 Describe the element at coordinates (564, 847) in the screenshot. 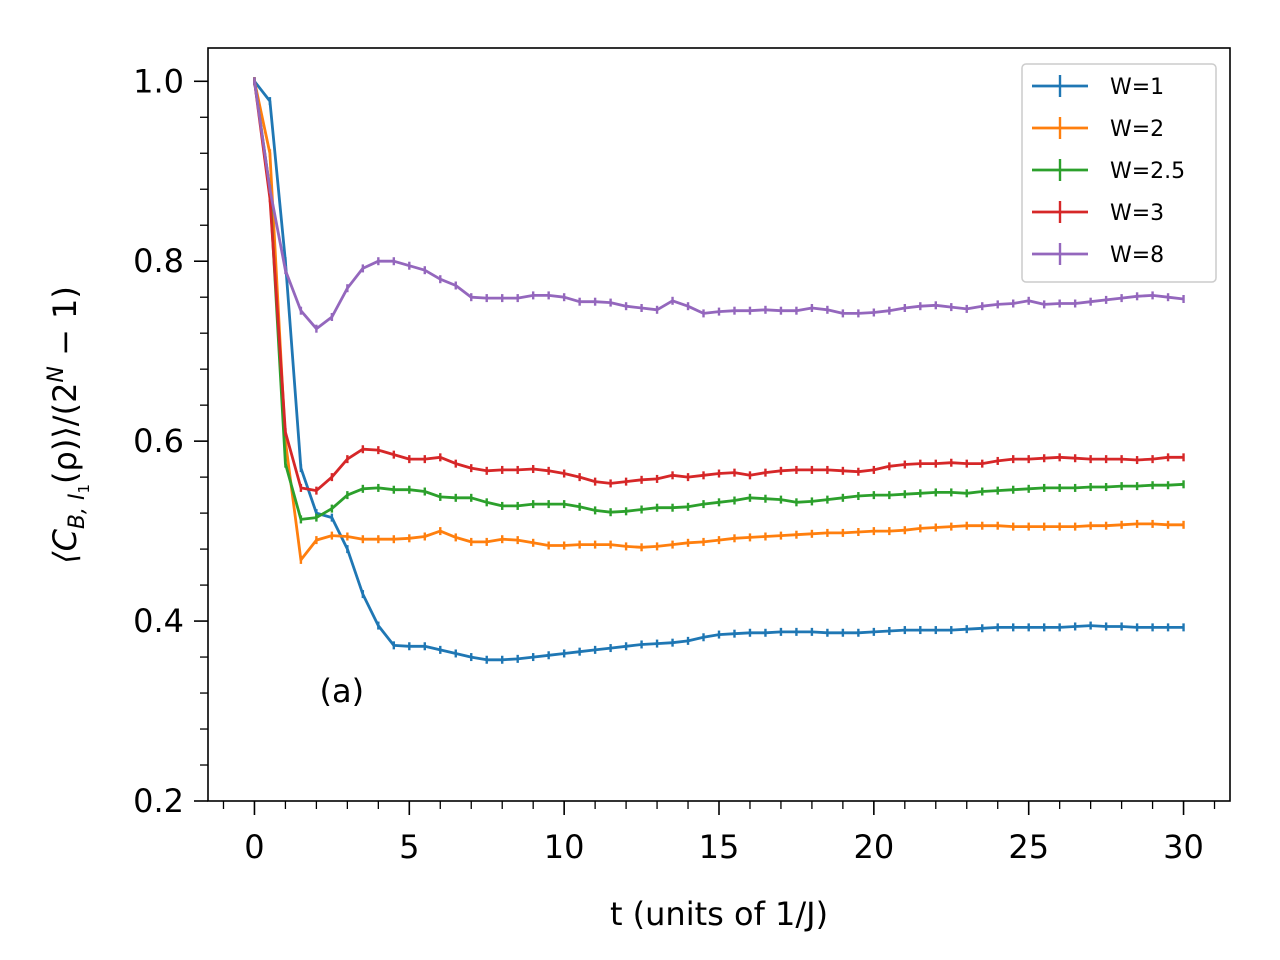

I see `x-tick-label: 10` at that location.